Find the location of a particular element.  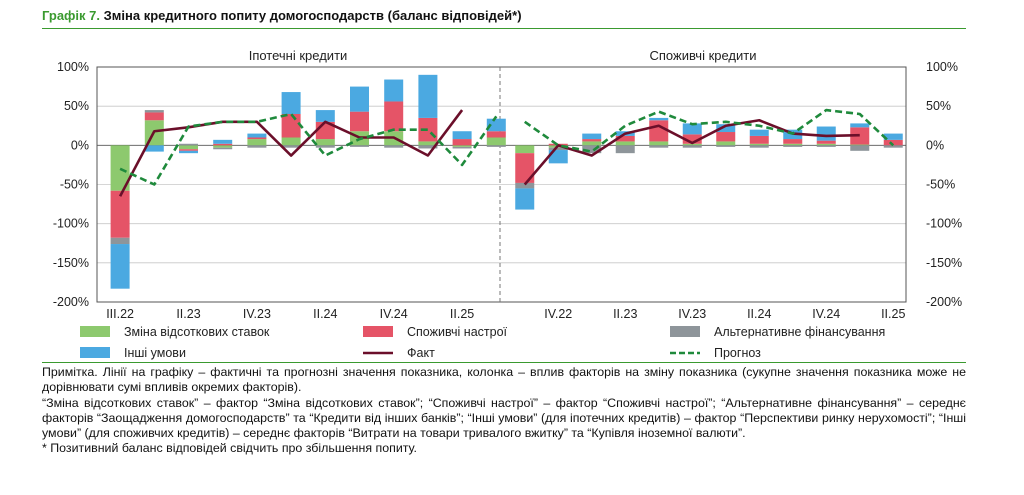

y-tick-label-left: 50% is located at coordinates (76, 106).